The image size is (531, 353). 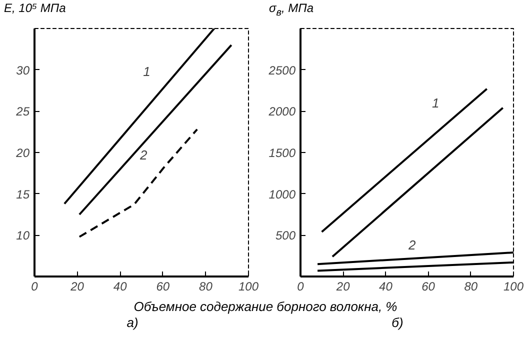 I want to click on text: б), so click(x=398, y=323).